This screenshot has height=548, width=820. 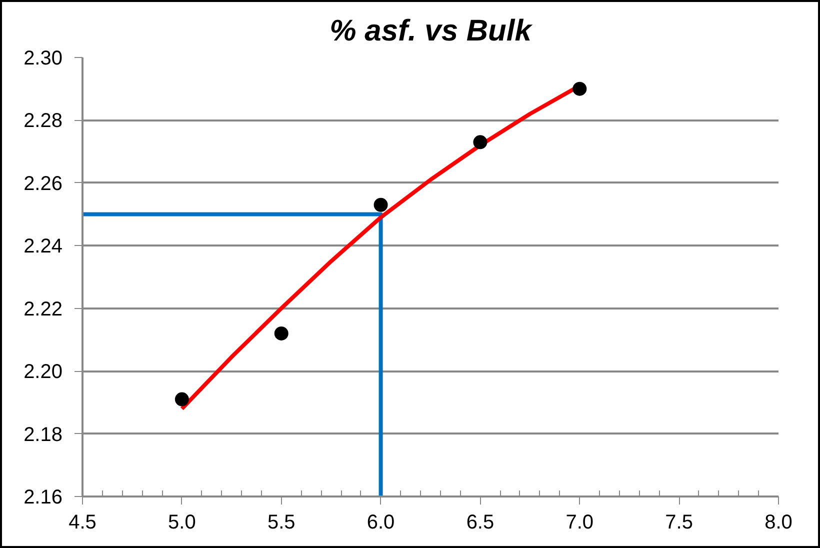 I want to click on x-tick-label: 6.0, so click(x=380, y=523).